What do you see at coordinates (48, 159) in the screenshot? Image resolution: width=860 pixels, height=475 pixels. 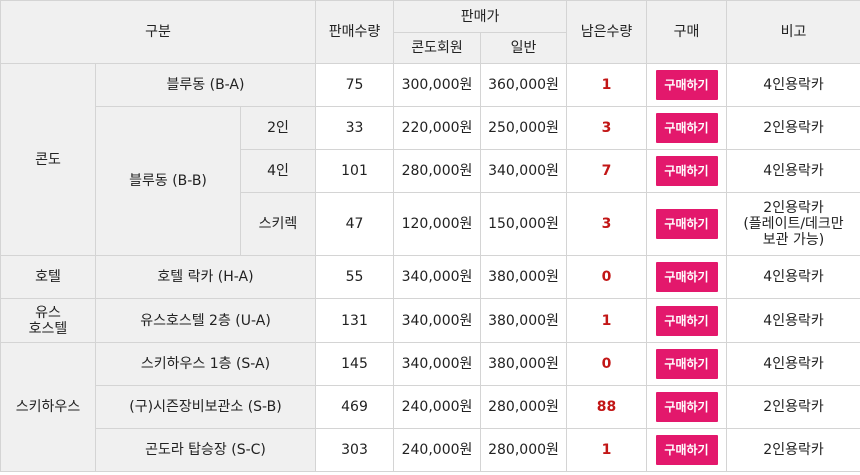 I see `group-condo: 콘도` at bounding box center [48, 159].